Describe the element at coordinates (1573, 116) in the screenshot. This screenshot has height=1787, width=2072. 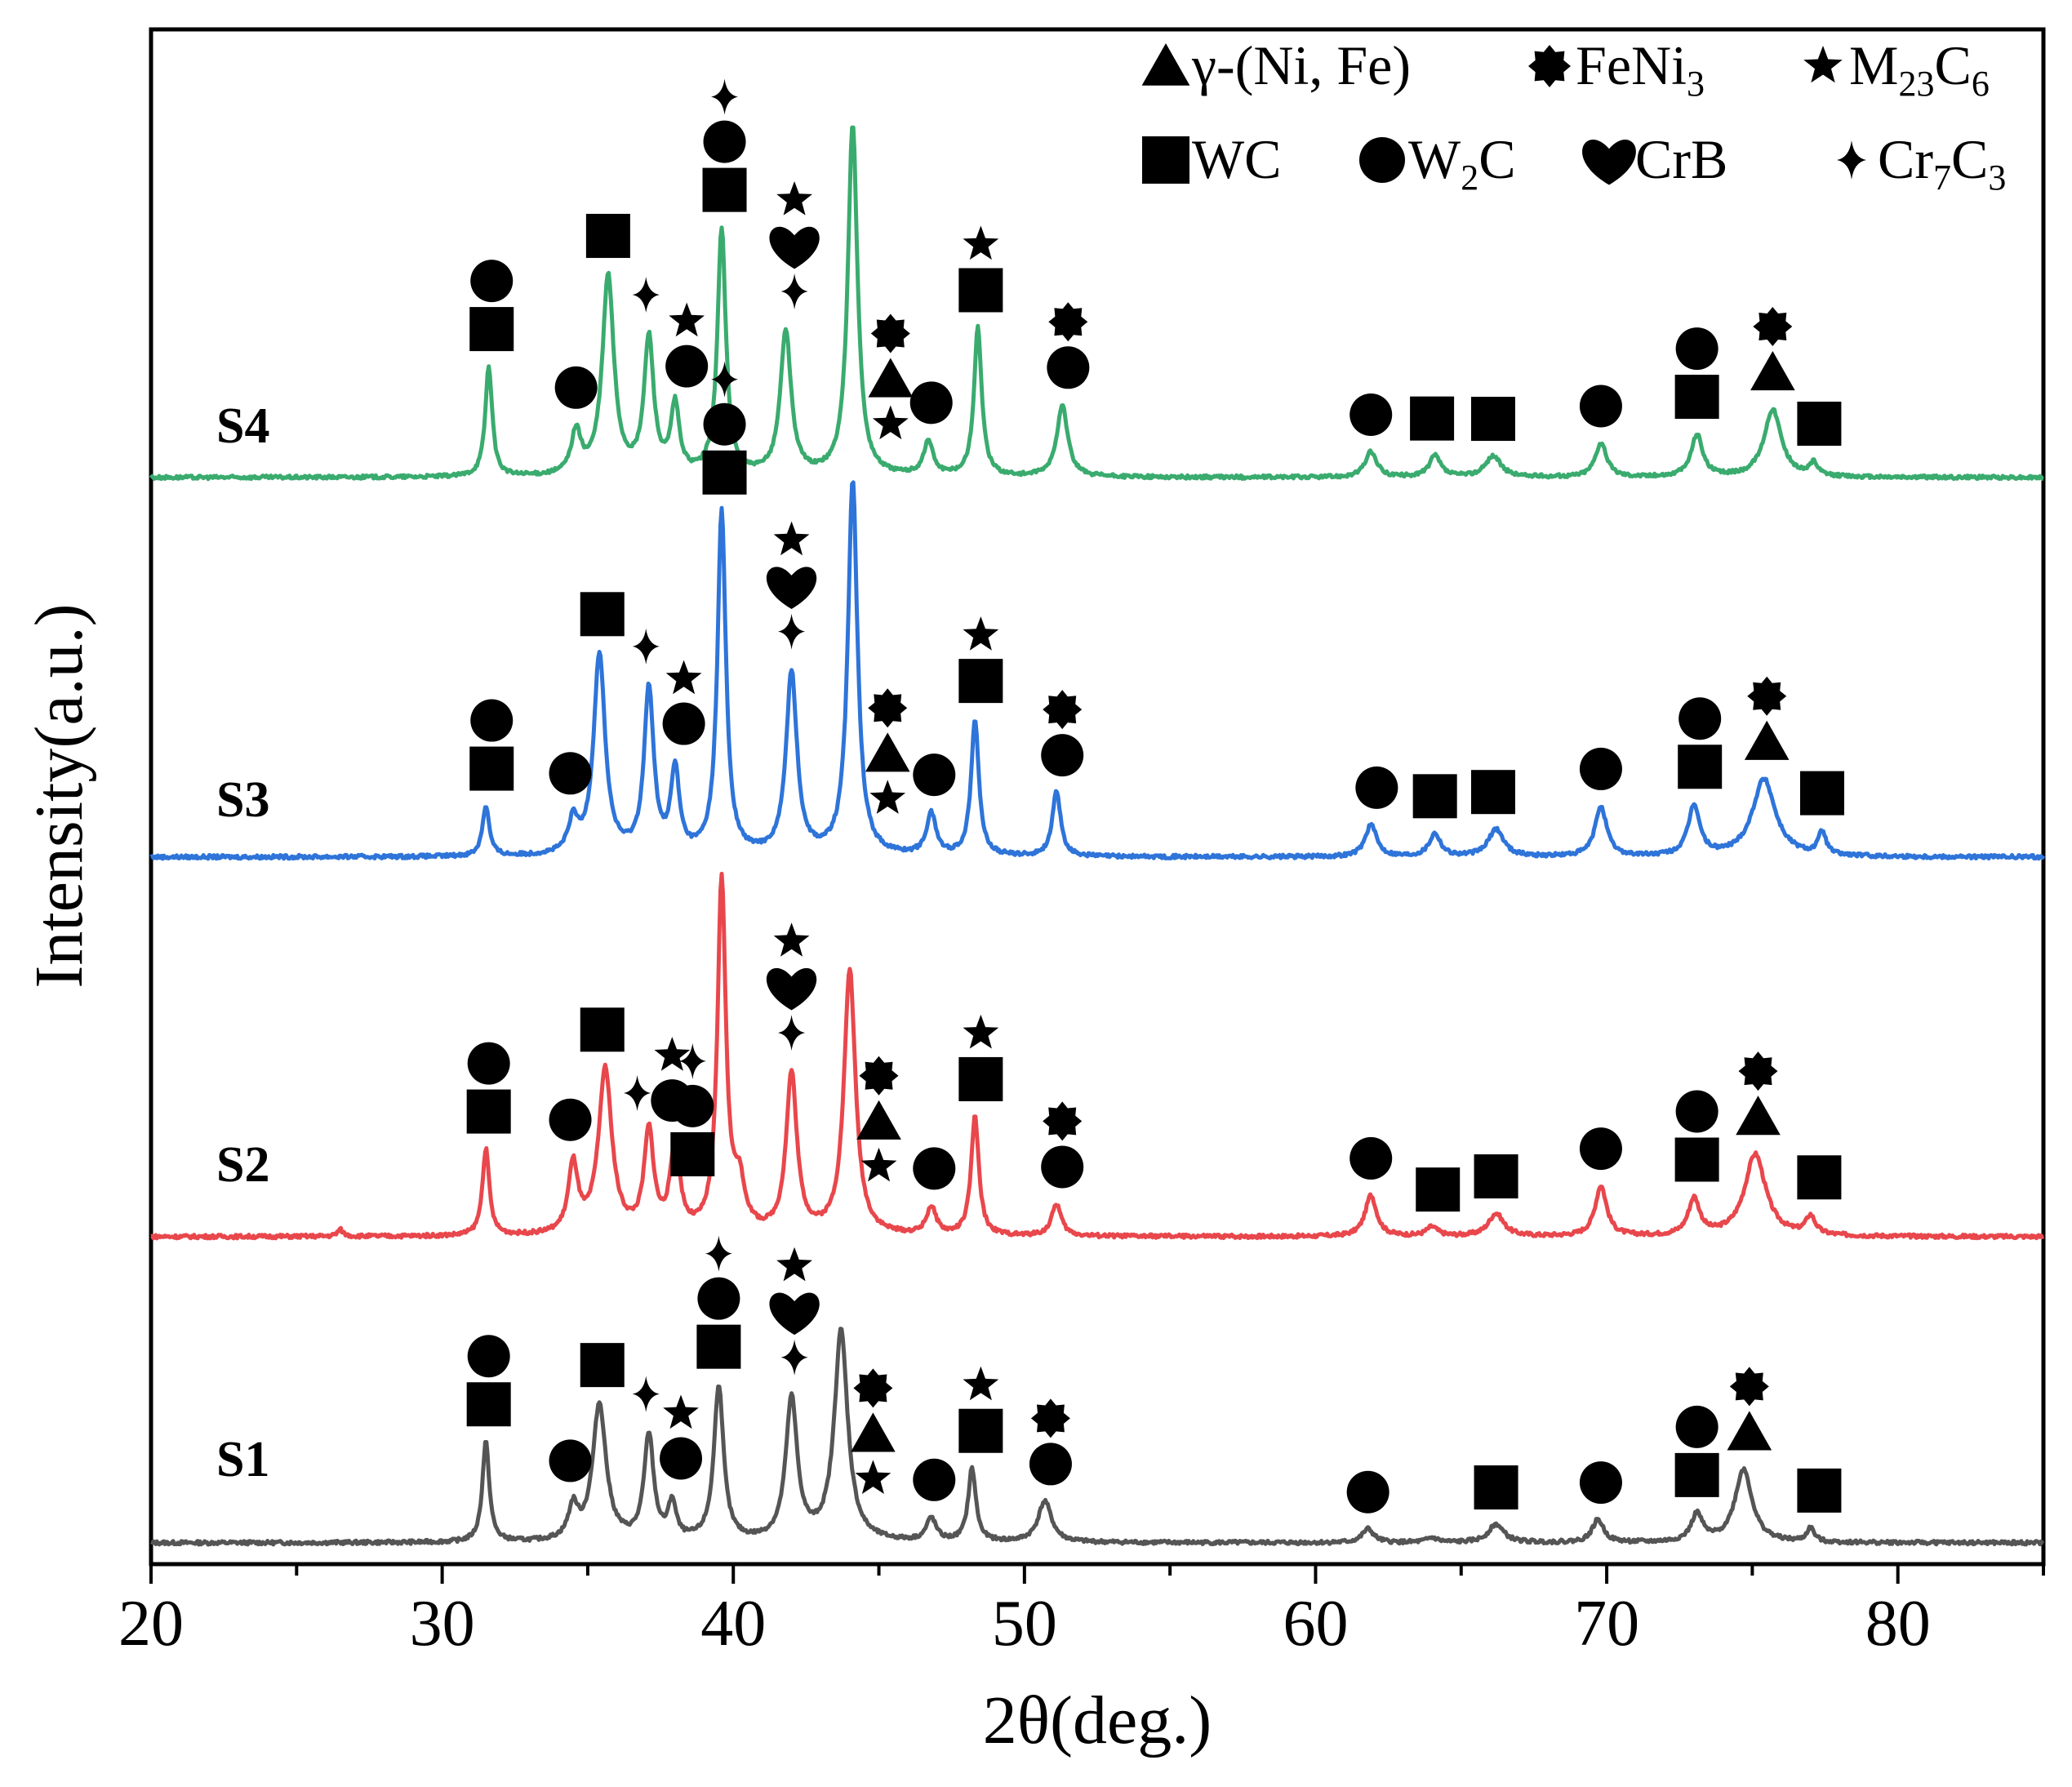
I see `legend: γ-(Ni, Fe) FeNi3 M23C6 WC W2C CrB Cr7C3` at that location.